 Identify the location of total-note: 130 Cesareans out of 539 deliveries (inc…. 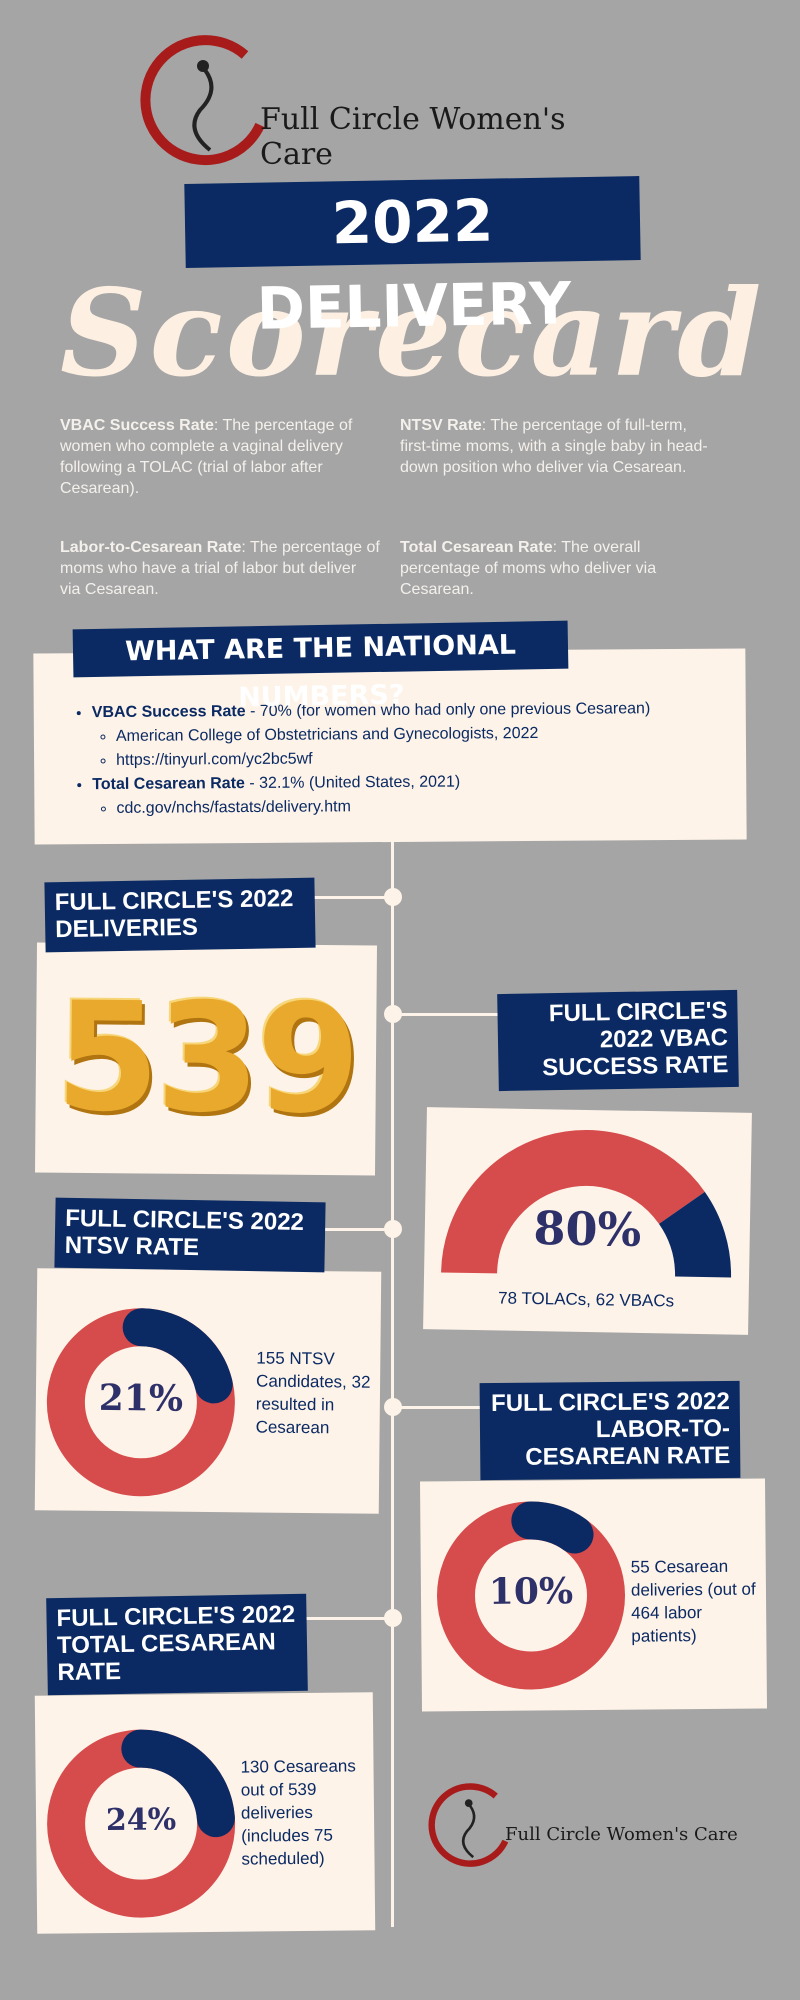
(298, 1812).